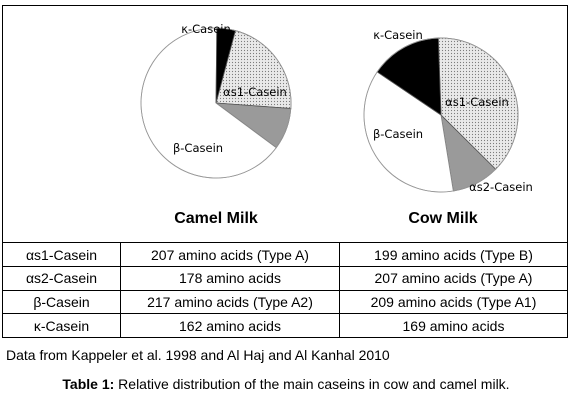 The height and width of the screenshot is (402, 572). I want to click on cow-value-cell: 199 amino acids (Type B), so click(453, 255).